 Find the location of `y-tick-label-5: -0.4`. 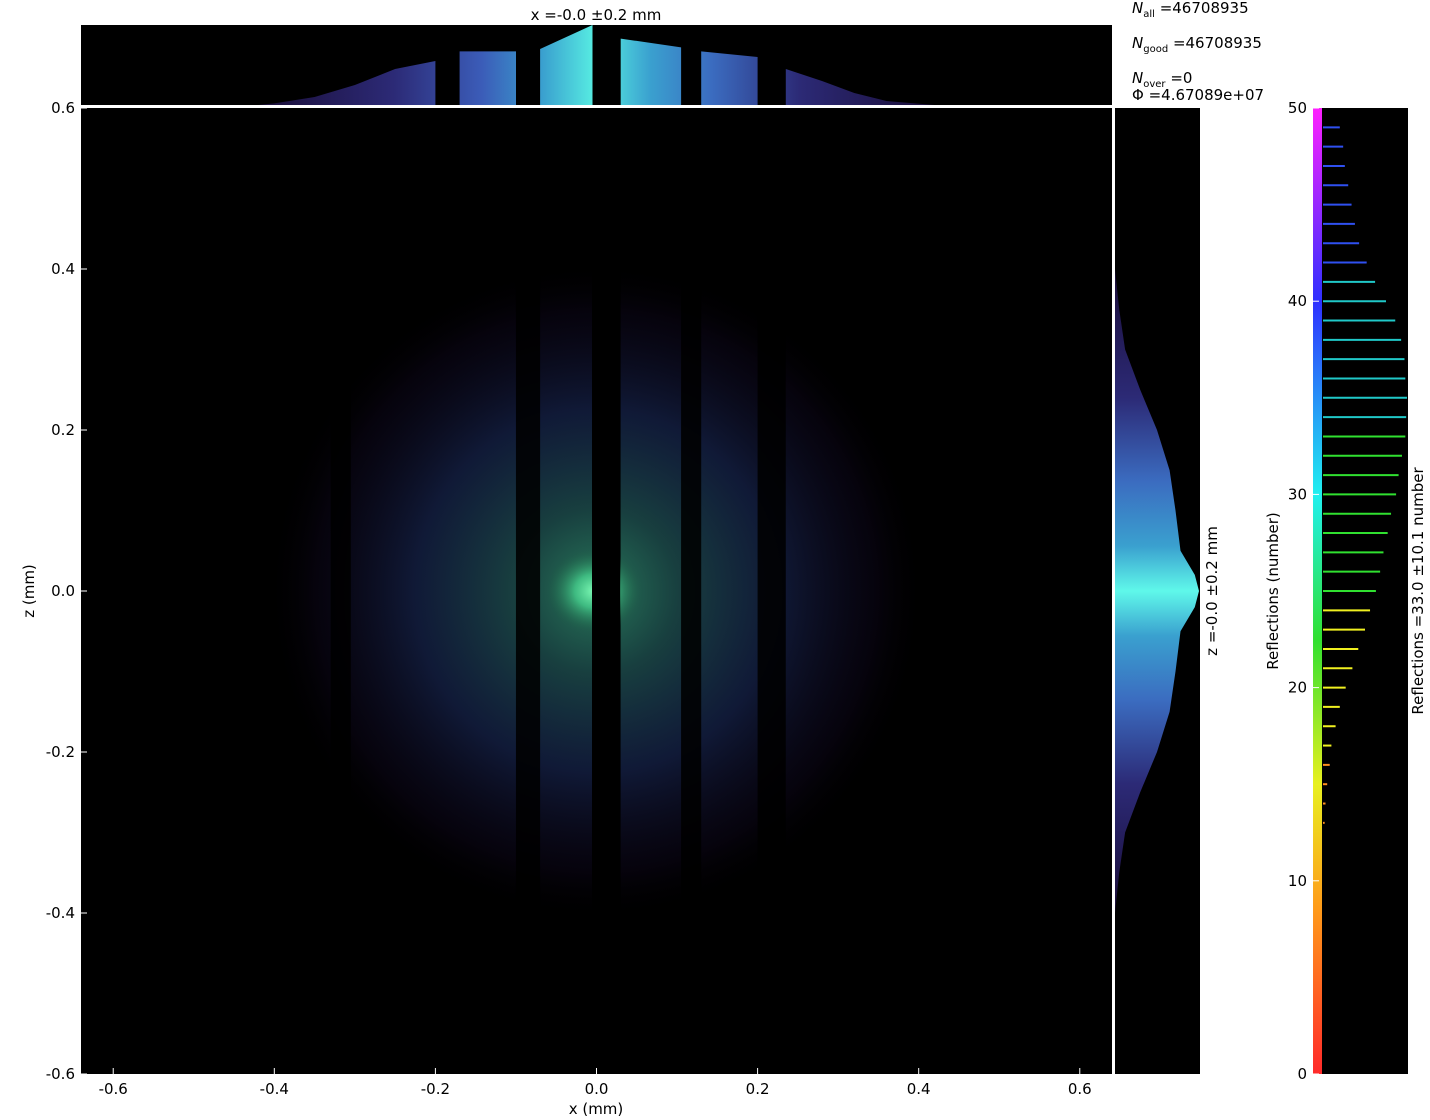

y-tick-label-5: -0.4 is located at coordinates (60, 913).